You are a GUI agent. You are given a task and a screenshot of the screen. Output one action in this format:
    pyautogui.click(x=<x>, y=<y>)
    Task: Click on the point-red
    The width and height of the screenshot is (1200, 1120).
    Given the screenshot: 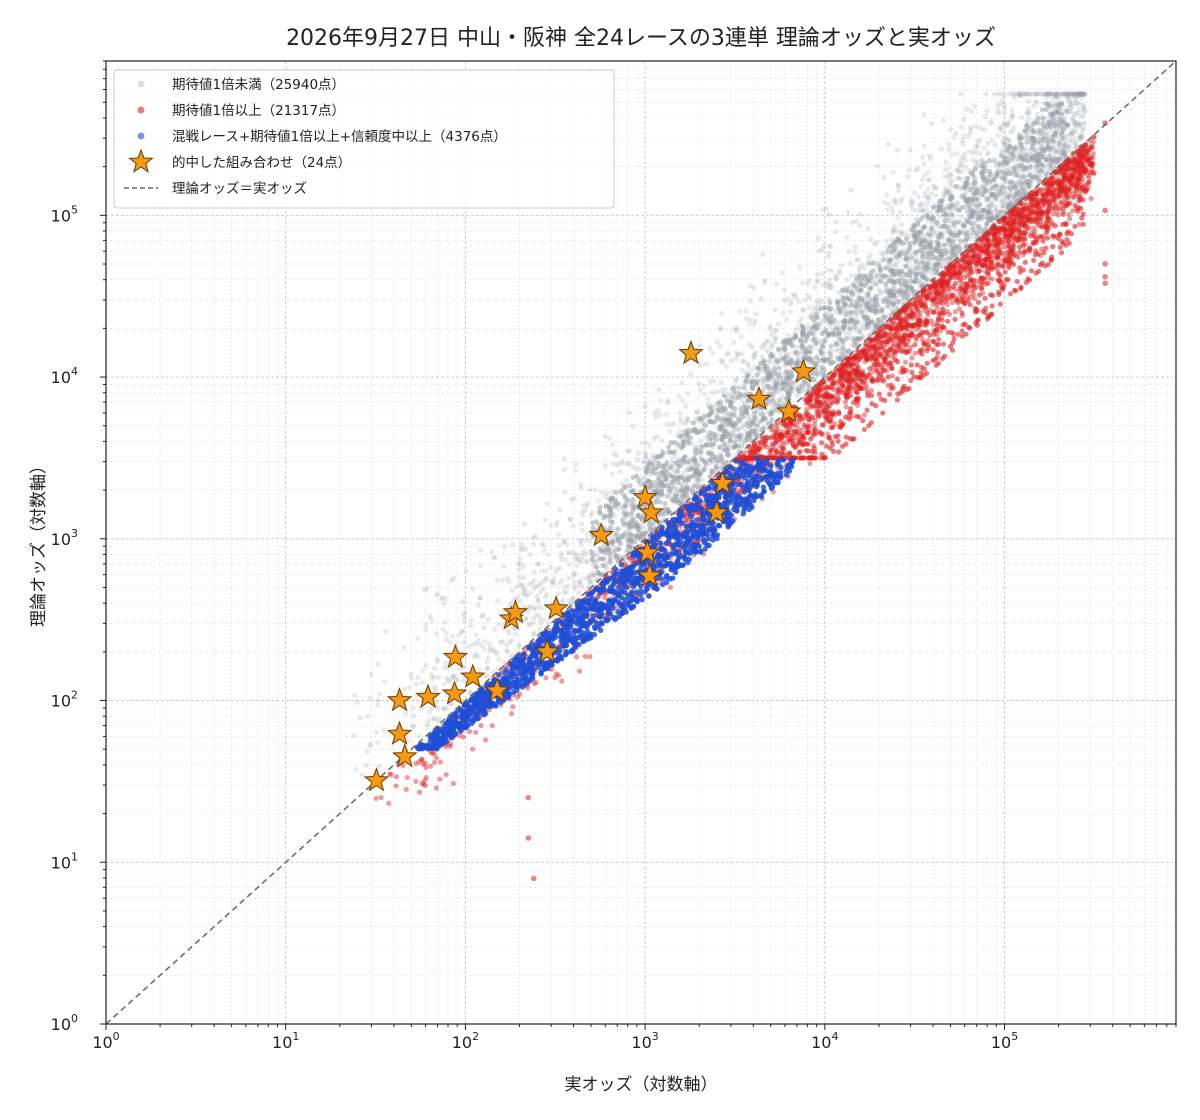 What is the action you would take?
    pyautogui.click(x=381, y=797)
    